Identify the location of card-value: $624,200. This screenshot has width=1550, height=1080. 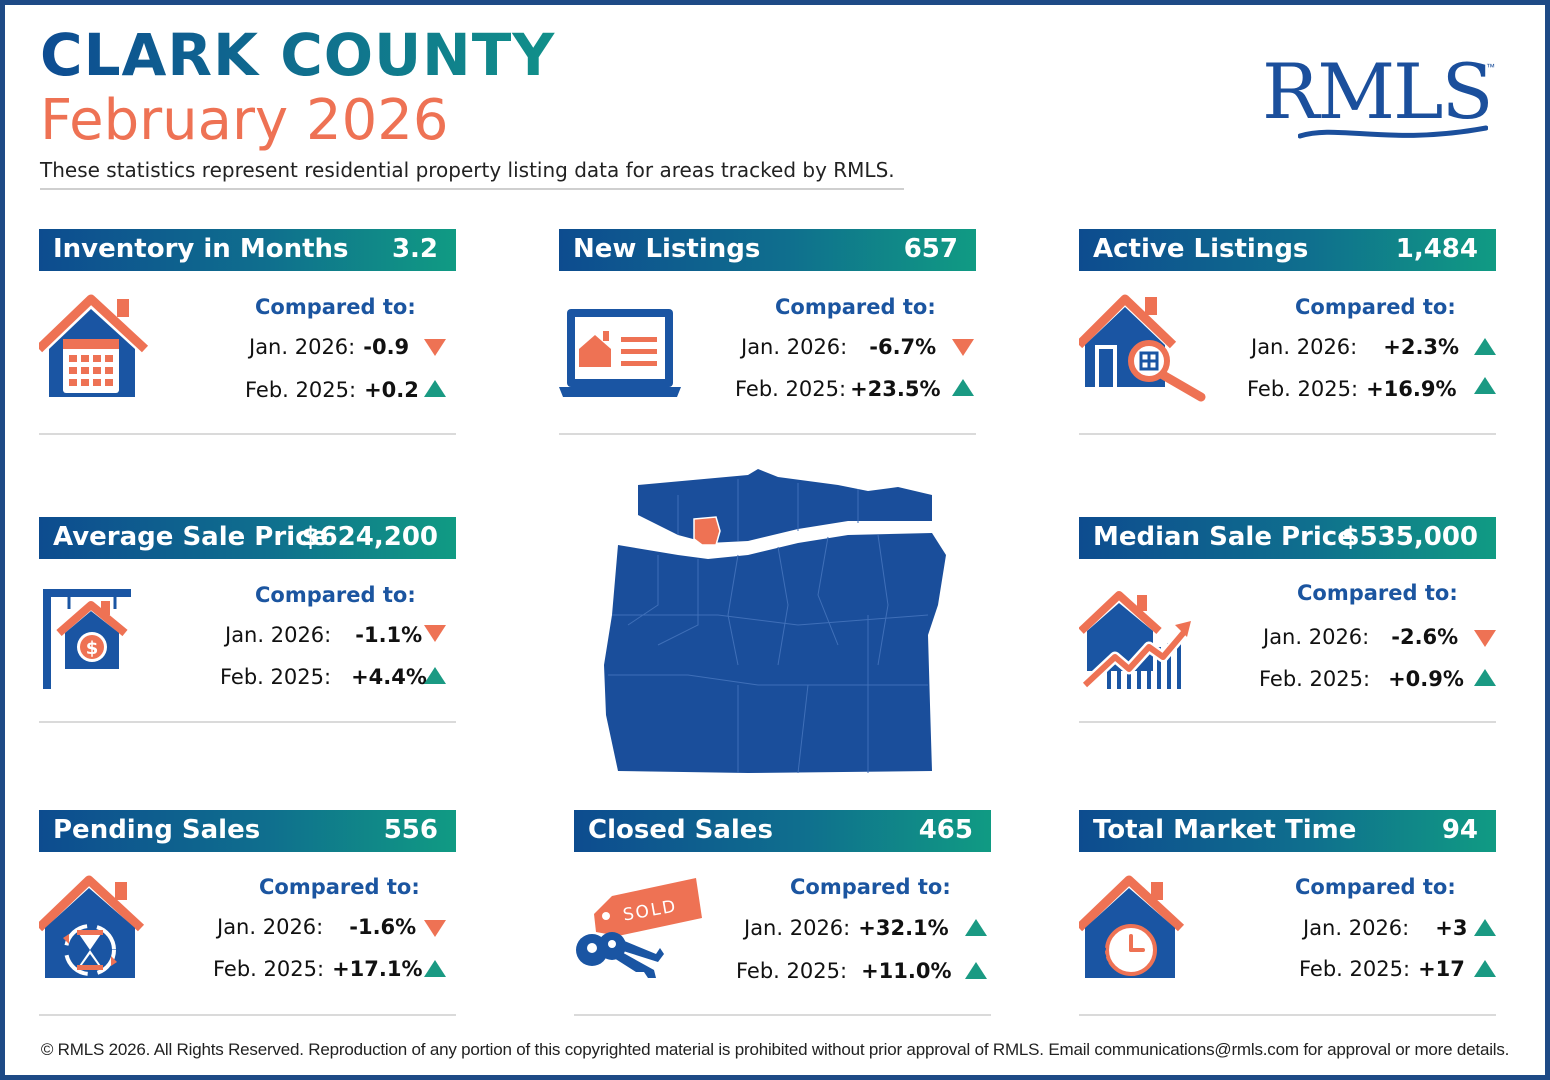
(369, 537).